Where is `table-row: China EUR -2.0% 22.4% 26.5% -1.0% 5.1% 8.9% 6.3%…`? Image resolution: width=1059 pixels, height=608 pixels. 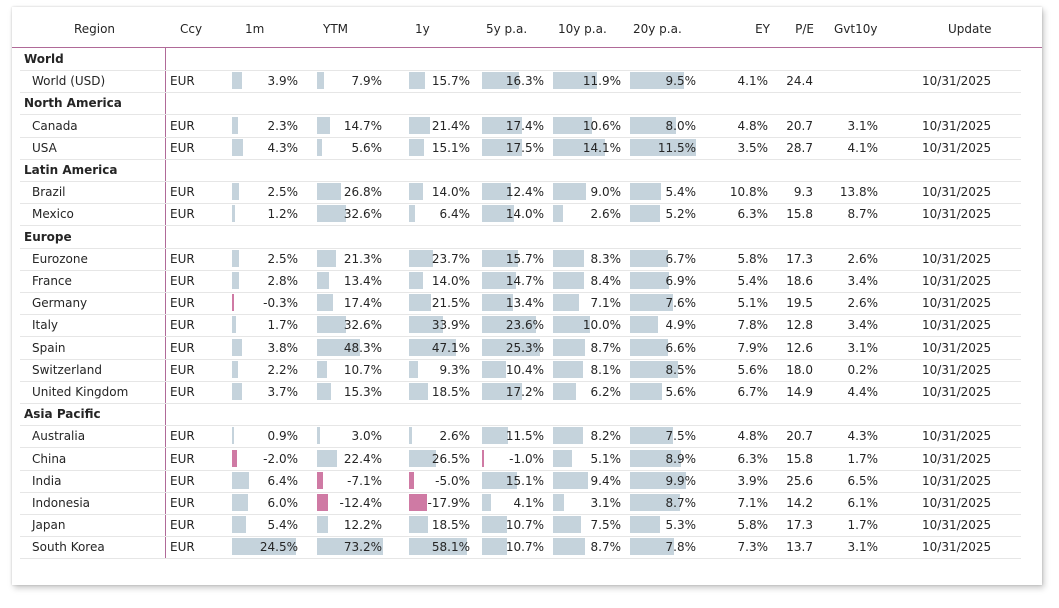
table-row: China EUR -2.0% 22.4% 26.5% -1.0% 5.1% 8.9% 6.3%… is located at coordinates (520, 459).